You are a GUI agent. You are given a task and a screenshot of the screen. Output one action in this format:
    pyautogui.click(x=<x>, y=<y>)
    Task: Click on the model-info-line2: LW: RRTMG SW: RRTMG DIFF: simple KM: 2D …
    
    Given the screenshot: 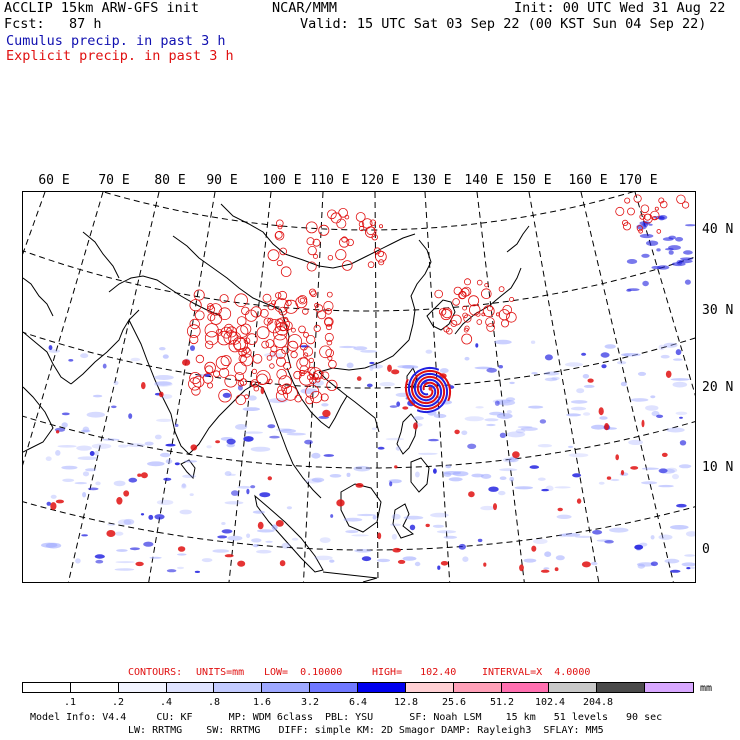 What is the action you would take?
    pyautogui.click(x=366, y=730)
    